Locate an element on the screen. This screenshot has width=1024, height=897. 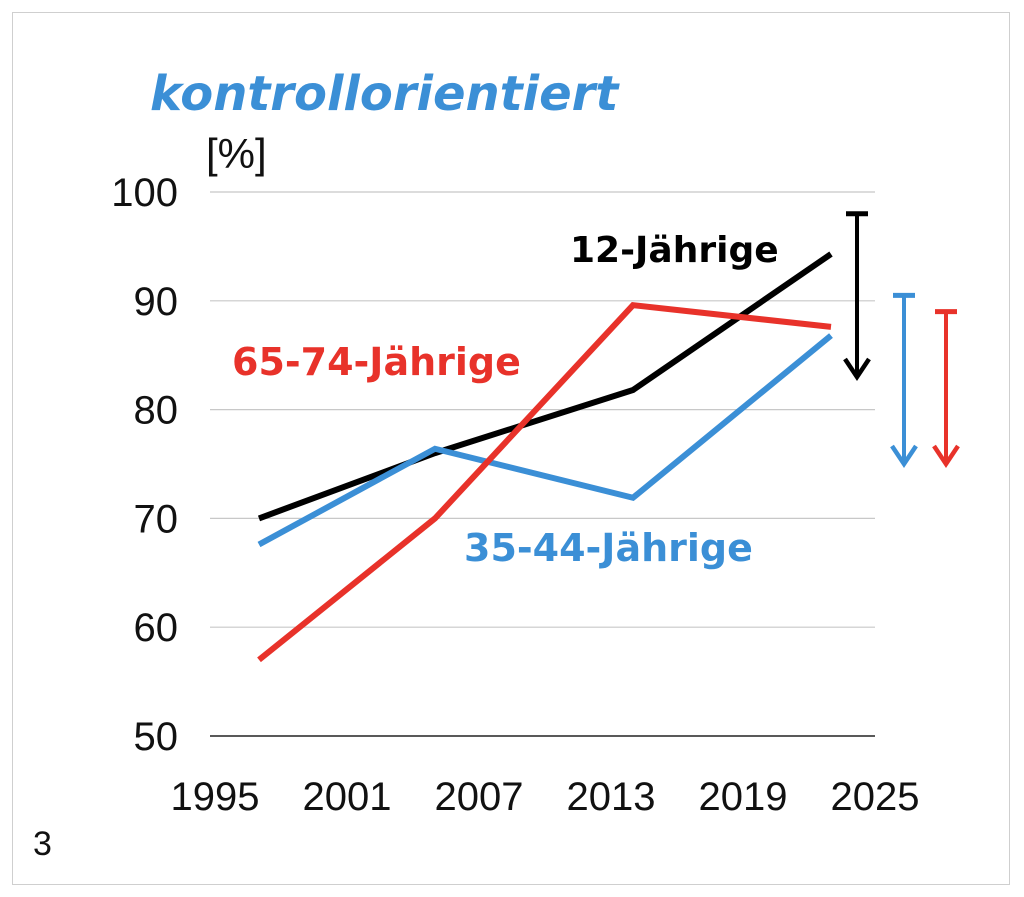
y-tick-labels: 50 60 70 80 90 100 is located at coordinates (144, 465).